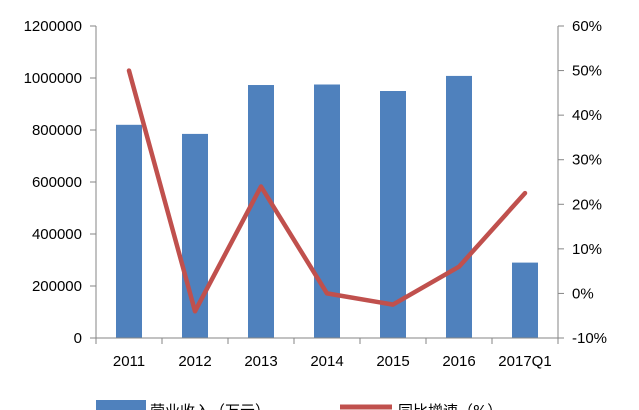  What do you see at coordinates (260, 361) in the screenshot?
I see `x-tick-label: 2013` at bounding box center [260, 361].